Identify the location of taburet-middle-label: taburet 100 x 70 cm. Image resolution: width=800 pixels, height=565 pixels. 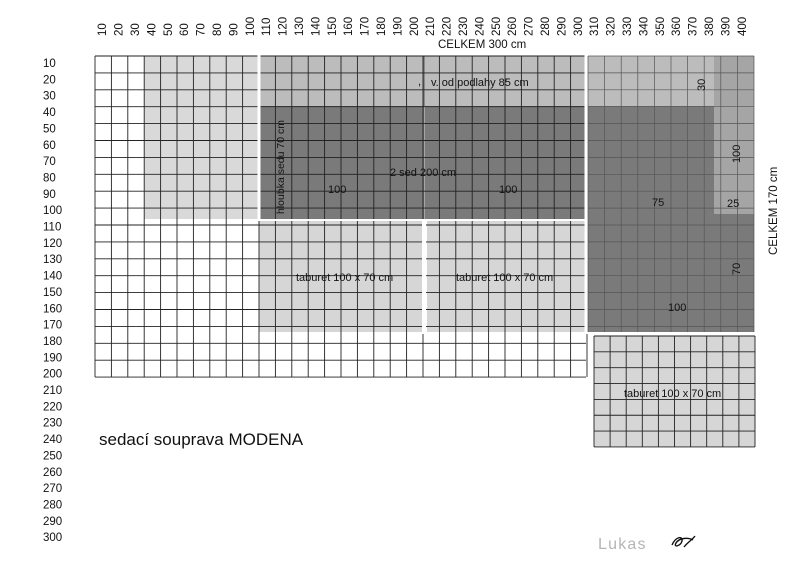
(504, 278).